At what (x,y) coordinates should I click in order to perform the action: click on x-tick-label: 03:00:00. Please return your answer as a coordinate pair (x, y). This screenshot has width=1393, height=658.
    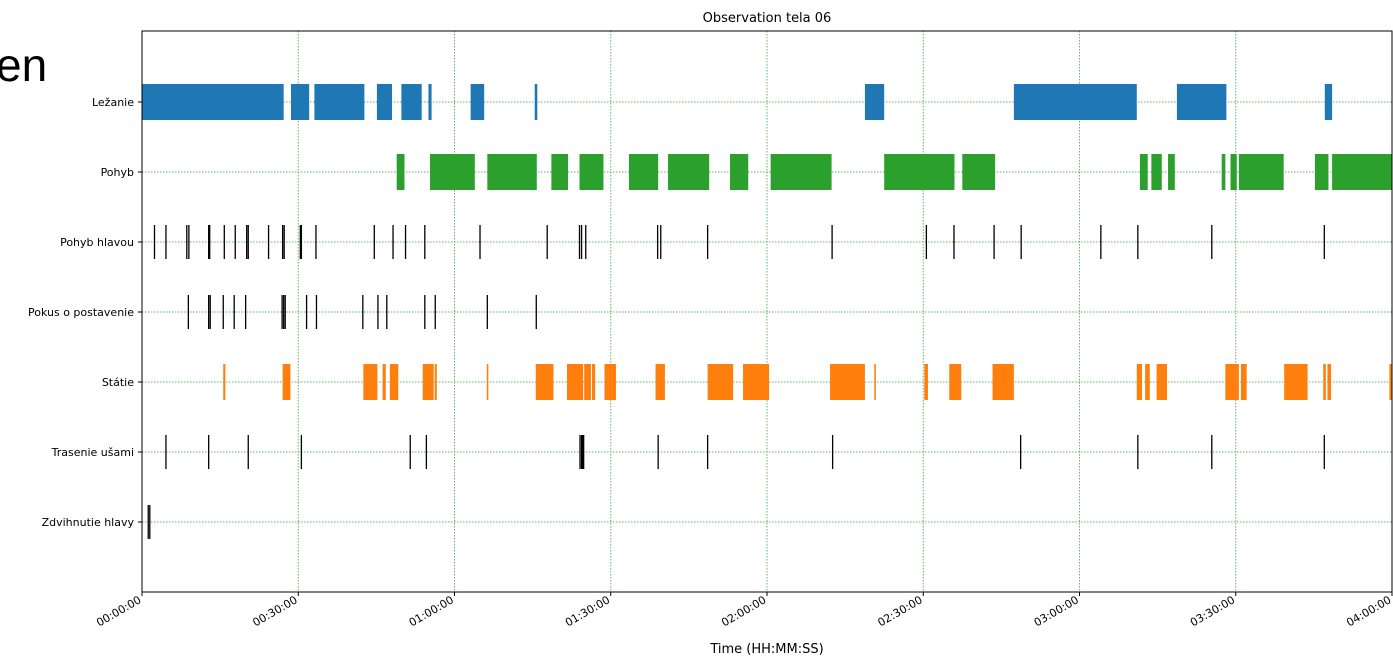
    Looking at the image, I should click on (1056, 611).